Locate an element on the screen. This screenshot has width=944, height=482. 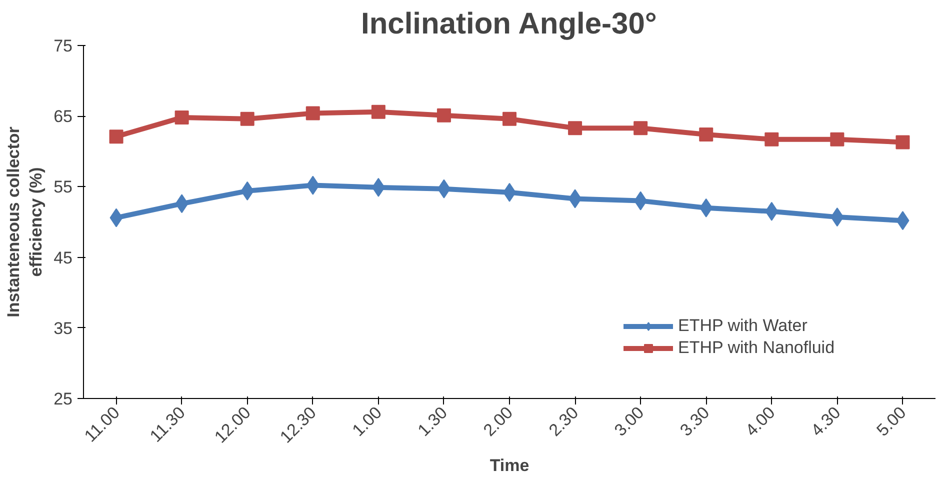
y-tick-label: 55 is located at coordinates (63, 187).